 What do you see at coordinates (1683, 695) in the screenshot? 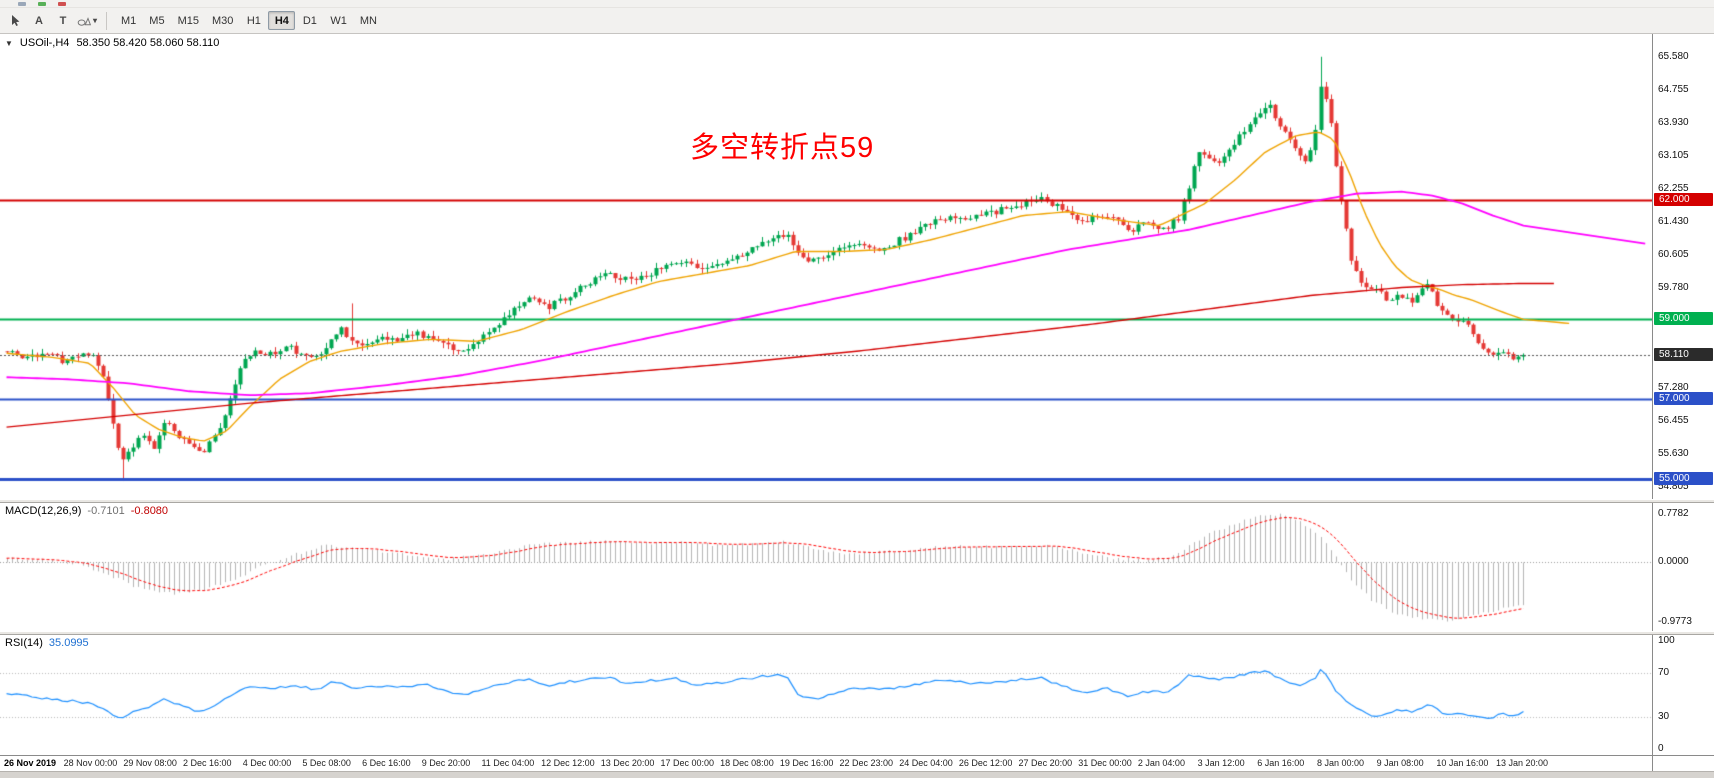
I see `rsi-axis: 100 70 30 0` at bounding box center [1683, 695].